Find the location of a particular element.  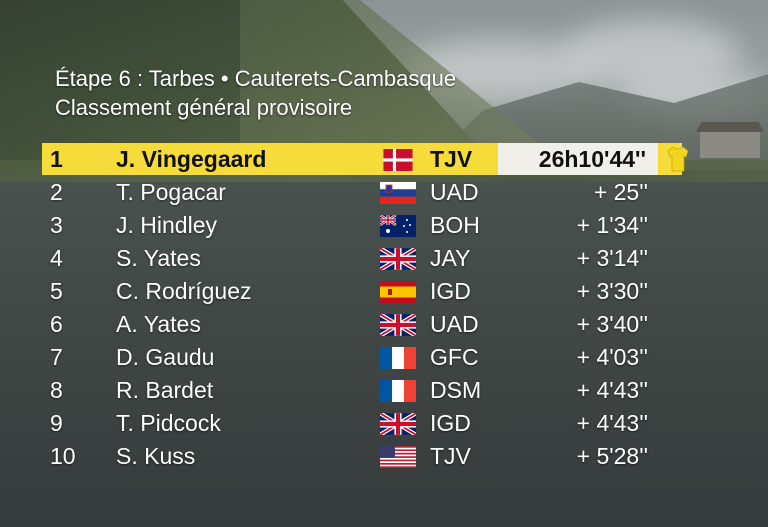

gc-gap: + 25'' is located at coordinates (620, 192).